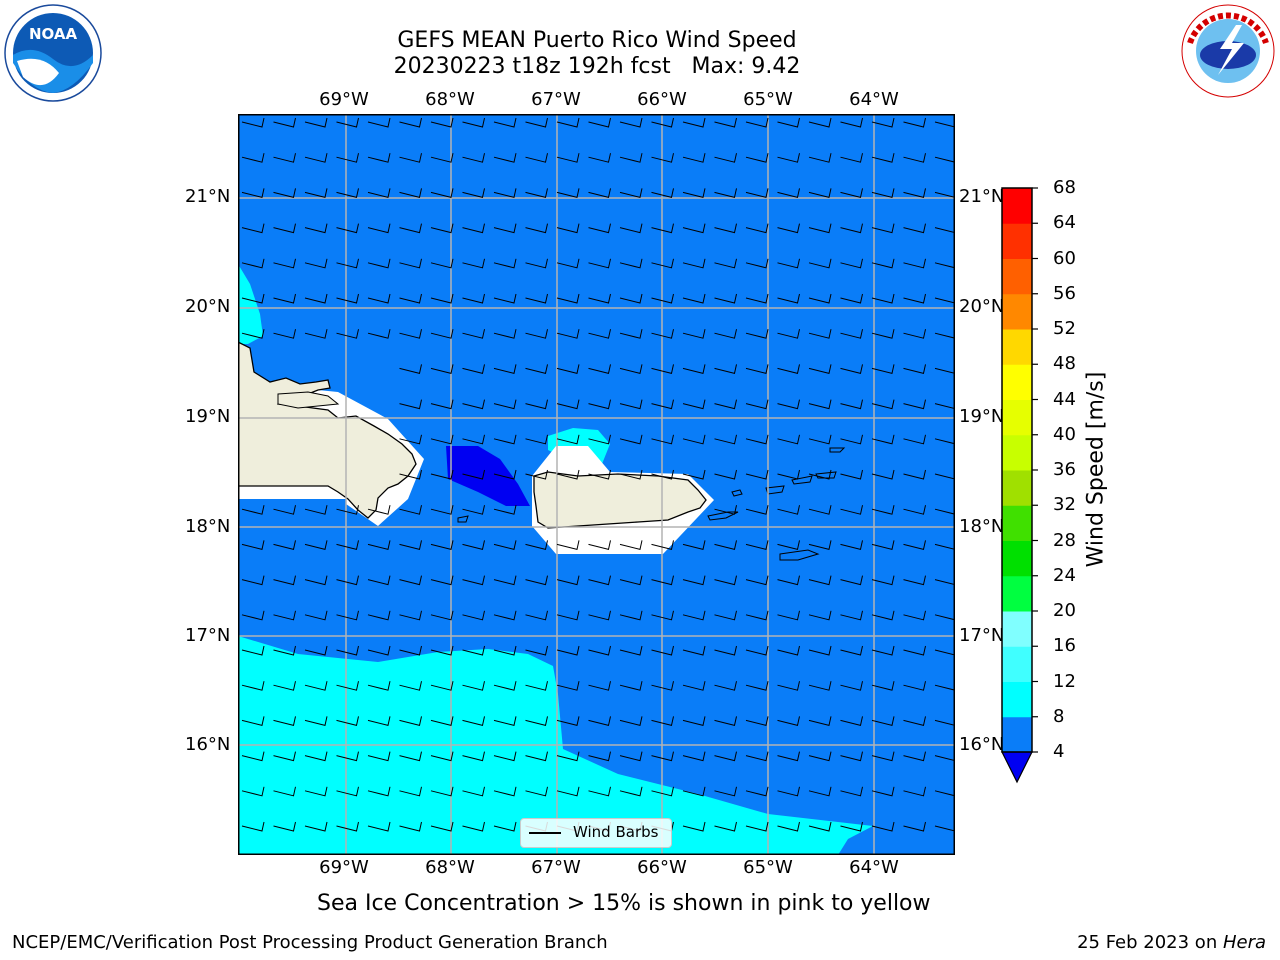  I want to click on colorbar-tick-label: 52, so click(1064, 328).